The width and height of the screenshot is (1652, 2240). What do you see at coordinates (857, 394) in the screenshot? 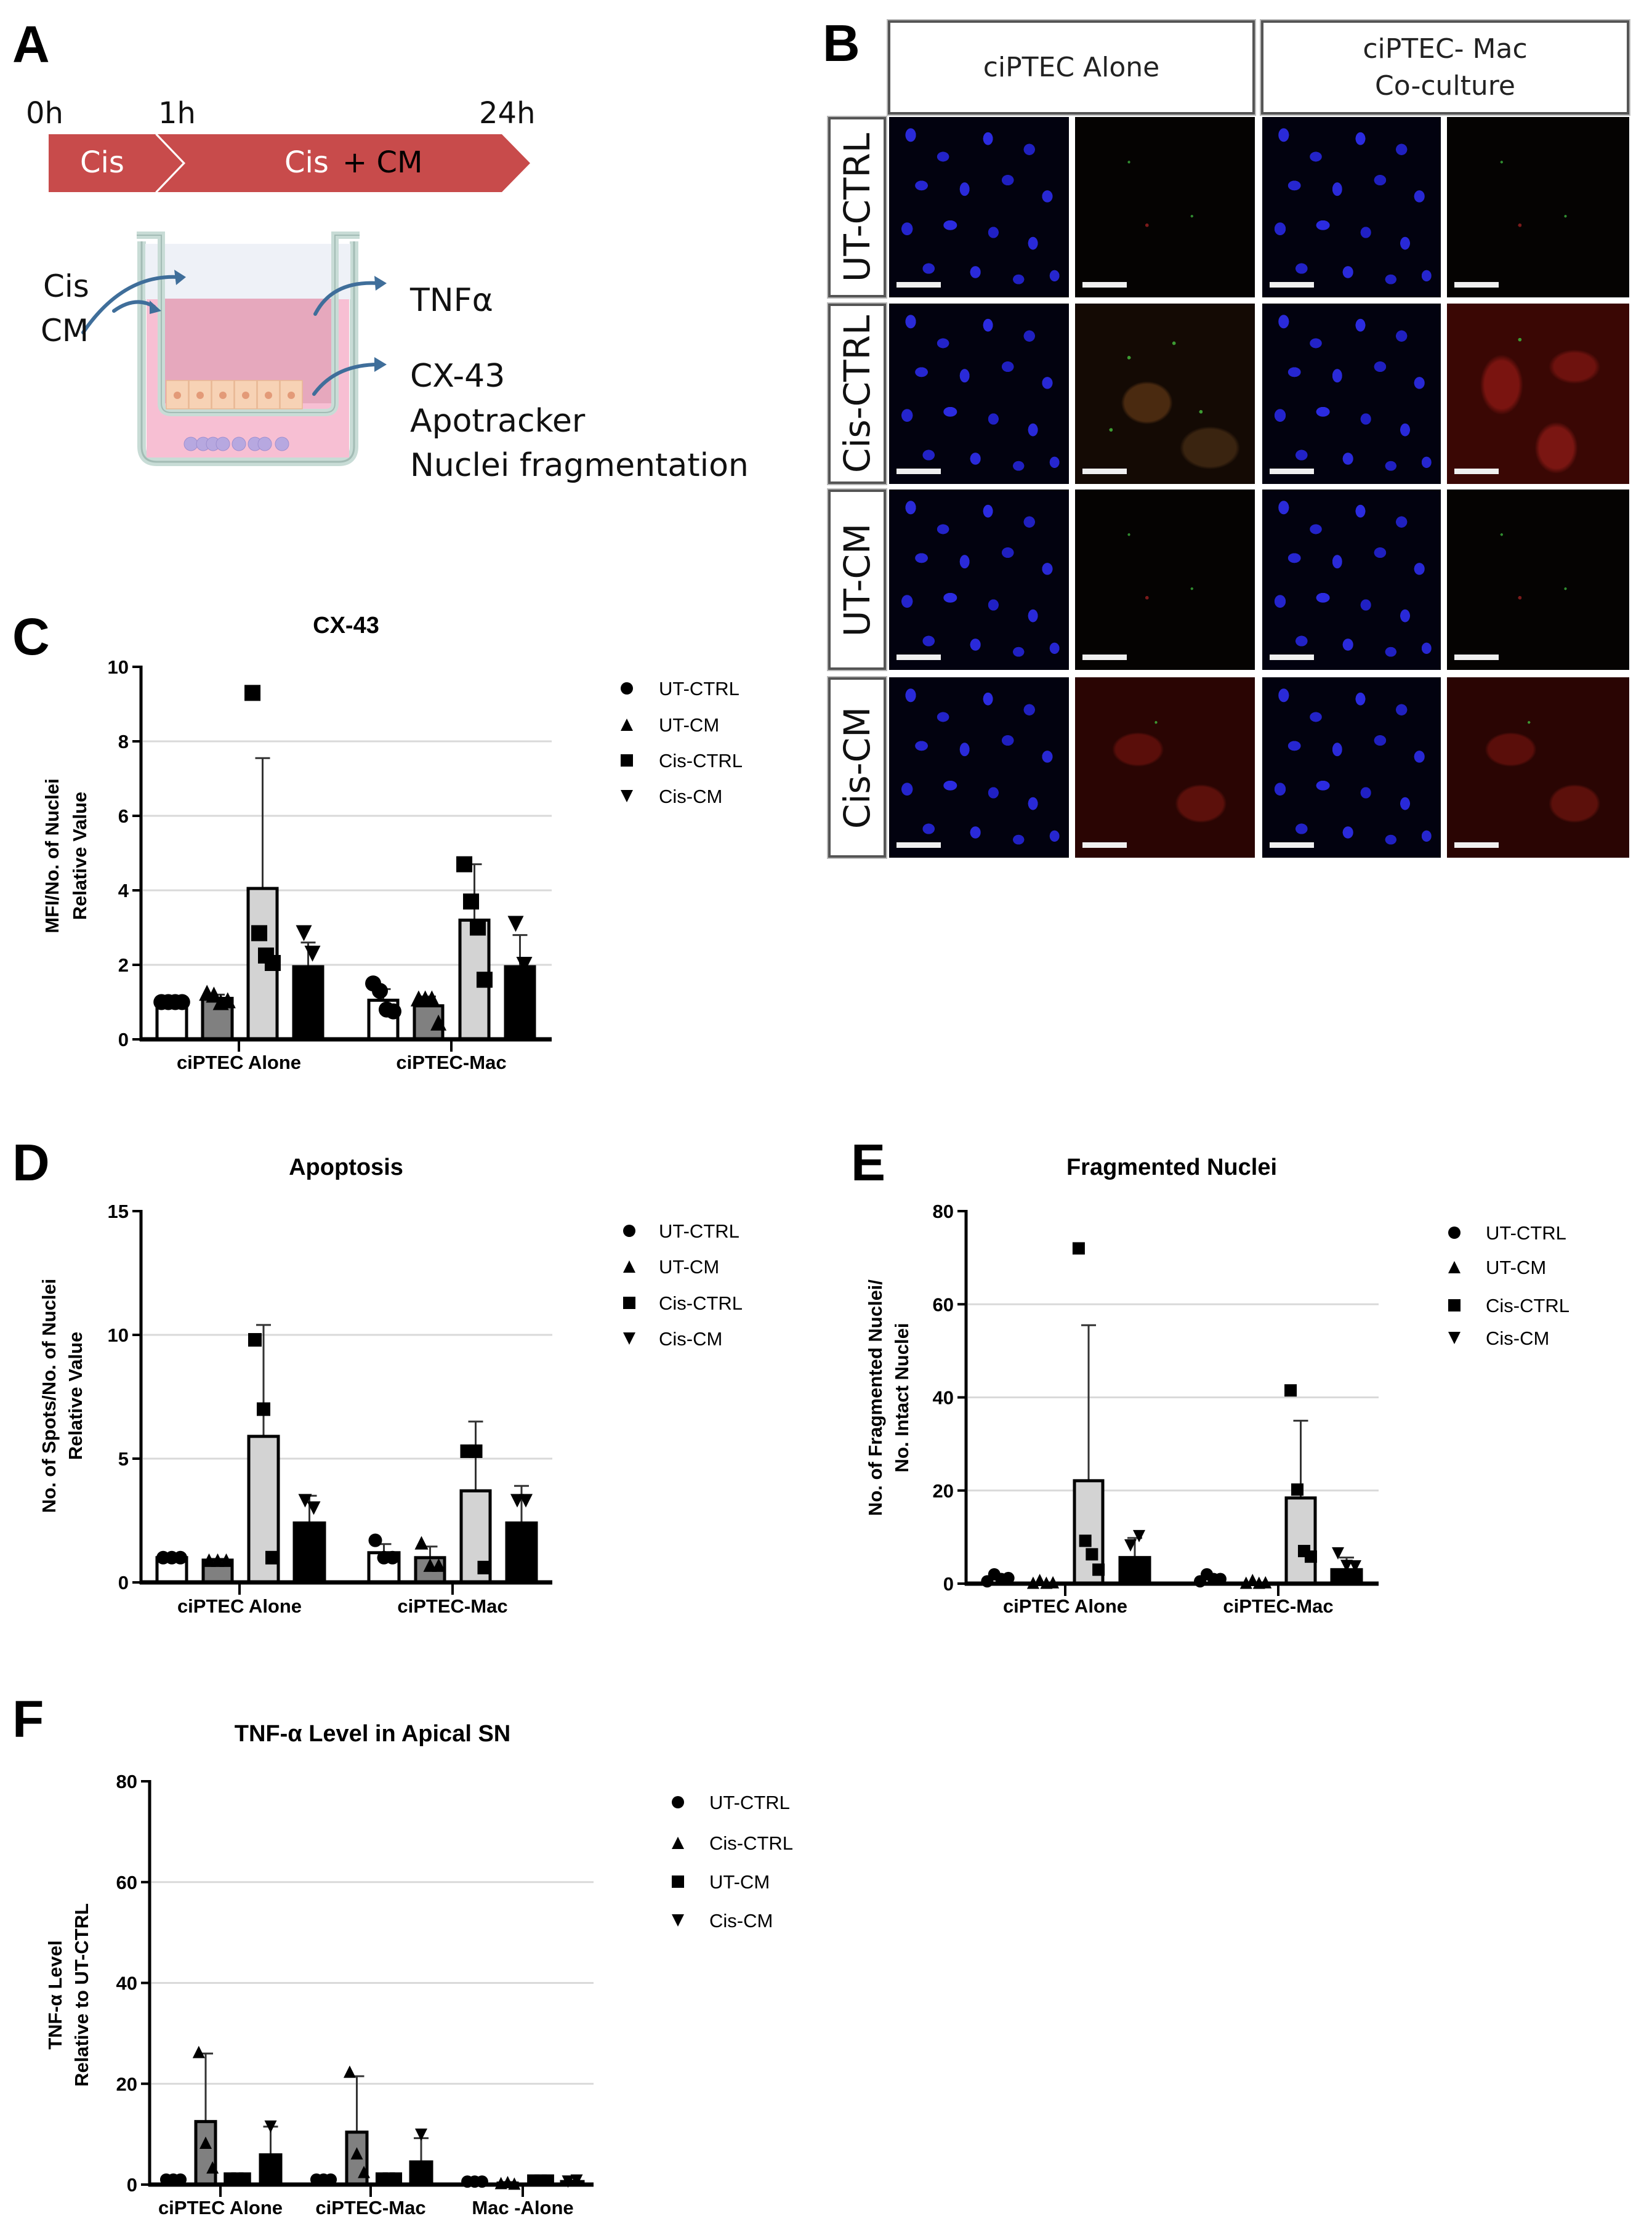
I see `row-label-cis-ctrl: Cis-CTRL` at bounding box center [857, 394].